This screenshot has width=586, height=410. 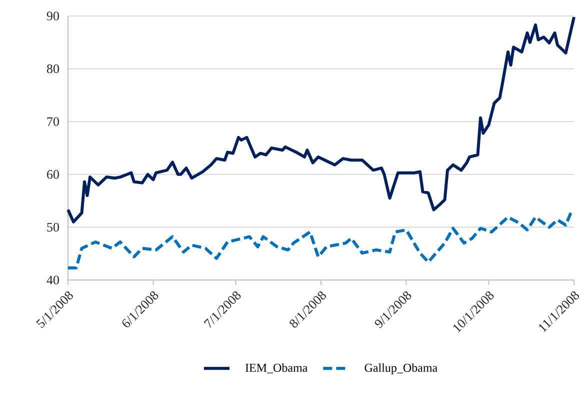 I want to click on y-tick-label: 70, so click(x=53, y=121).